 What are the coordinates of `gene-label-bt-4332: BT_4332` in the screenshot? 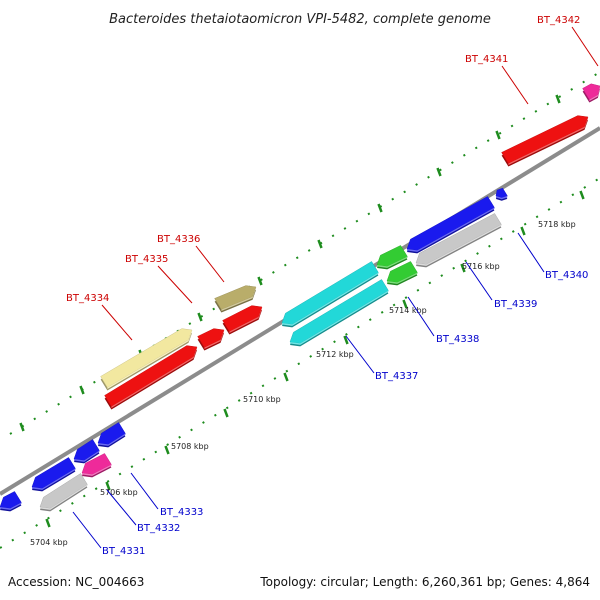 It's located at (158, 528).